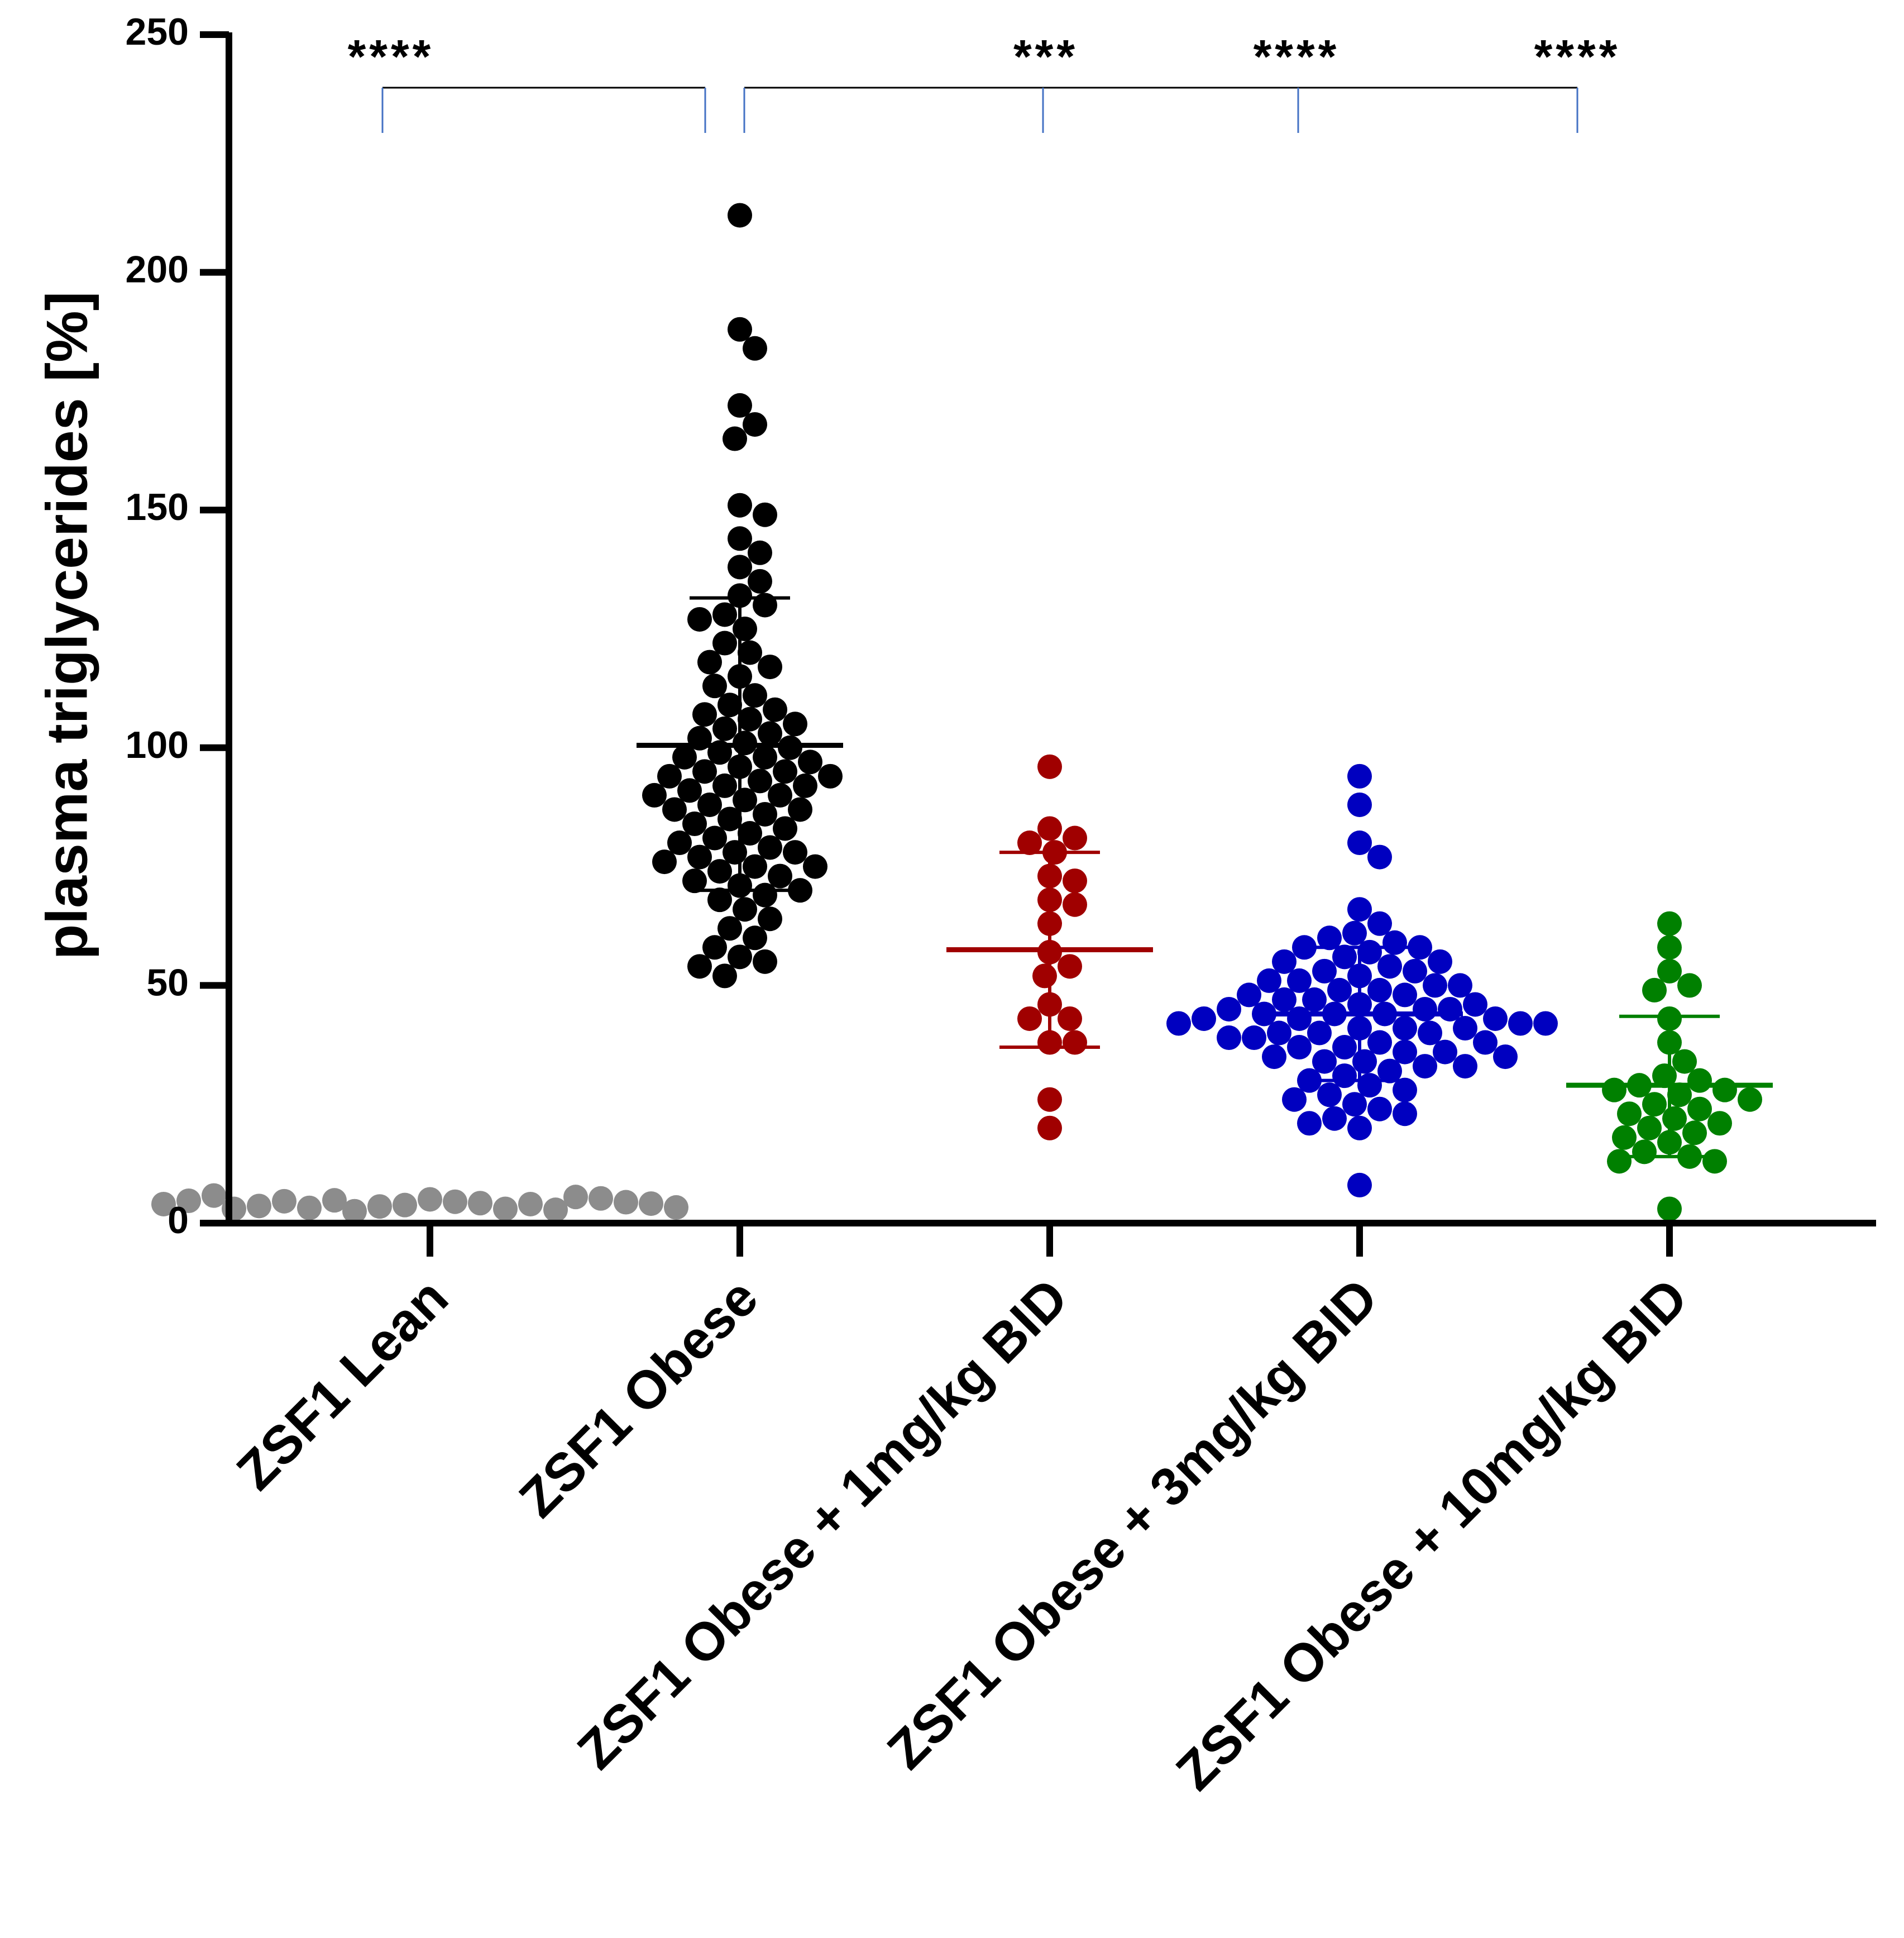 Image resolution: width=1904 pixels, height=1938 pixels. What do you see at coordinates (822, 1524) in the screenshot?
I see `category-label: ZSF1 Obese + 1mg/kg BID` at bounding box center [822, 1524].